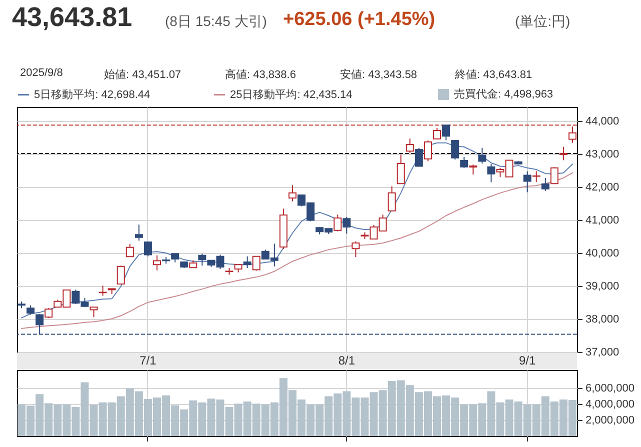 This screenshot has width=641, height=447. Describe the element at coordinates (603, 188) in the screenshot. I see `y-tick-label: 42,000` at that location.